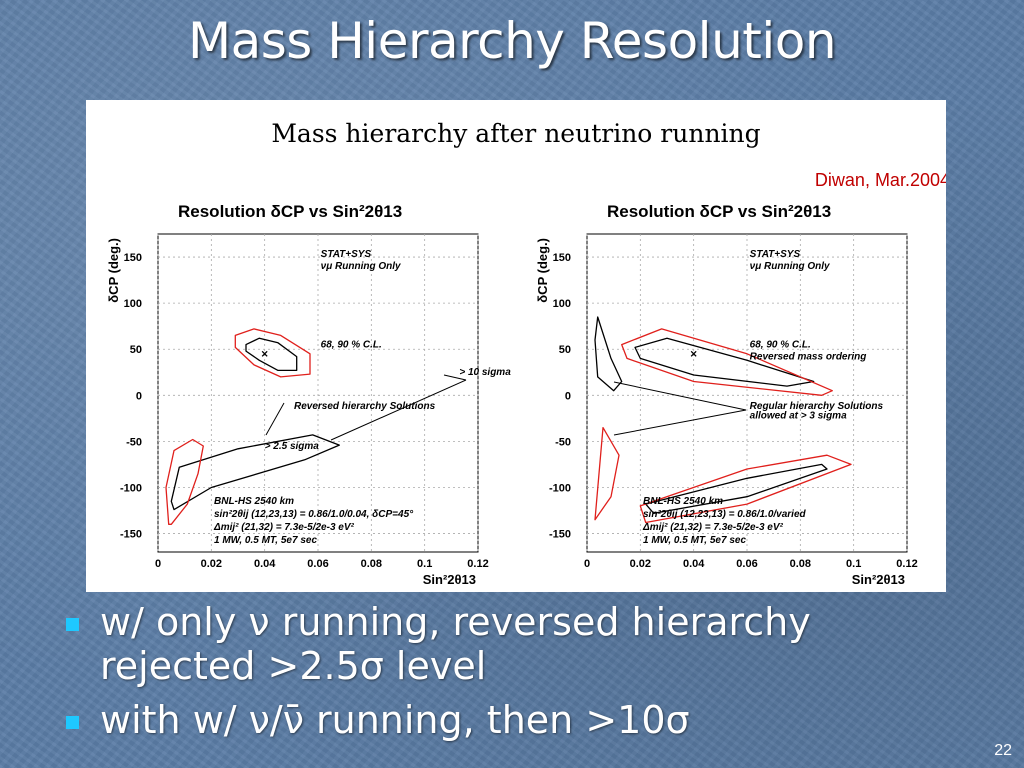 The width and height of the screenshot is (1024, 768). I want to click on bullet-text-line1: w/ only ν running, reversed hierarchy, so click(455, 622).